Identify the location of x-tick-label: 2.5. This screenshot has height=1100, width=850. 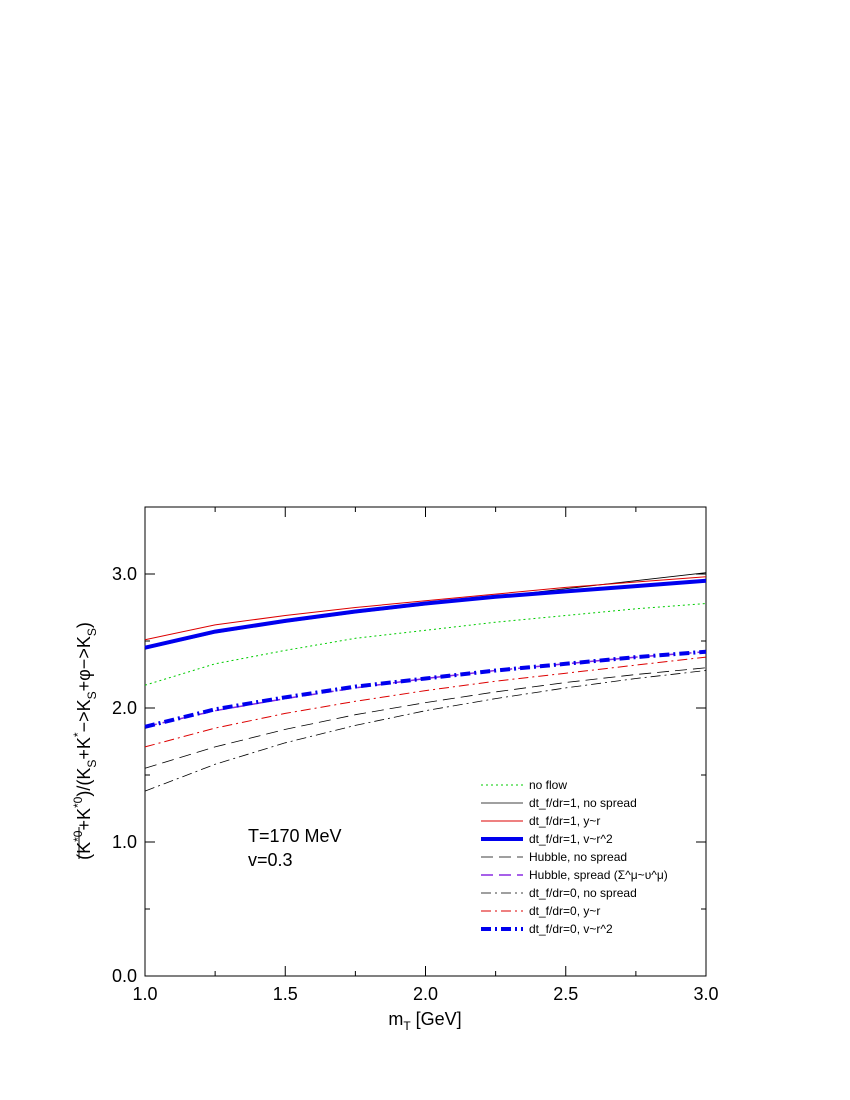
(565, 994).